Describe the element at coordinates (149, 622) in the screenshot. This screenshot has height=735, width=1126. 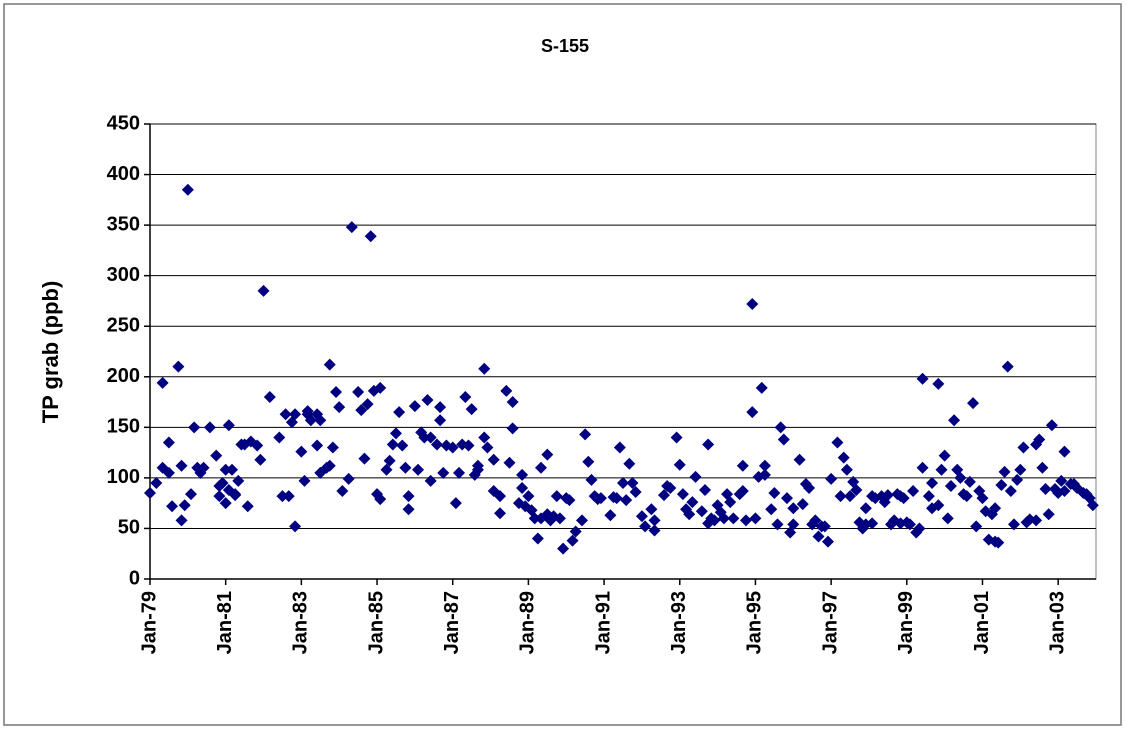
I see `x-tick-label: Jan-79` at that location.